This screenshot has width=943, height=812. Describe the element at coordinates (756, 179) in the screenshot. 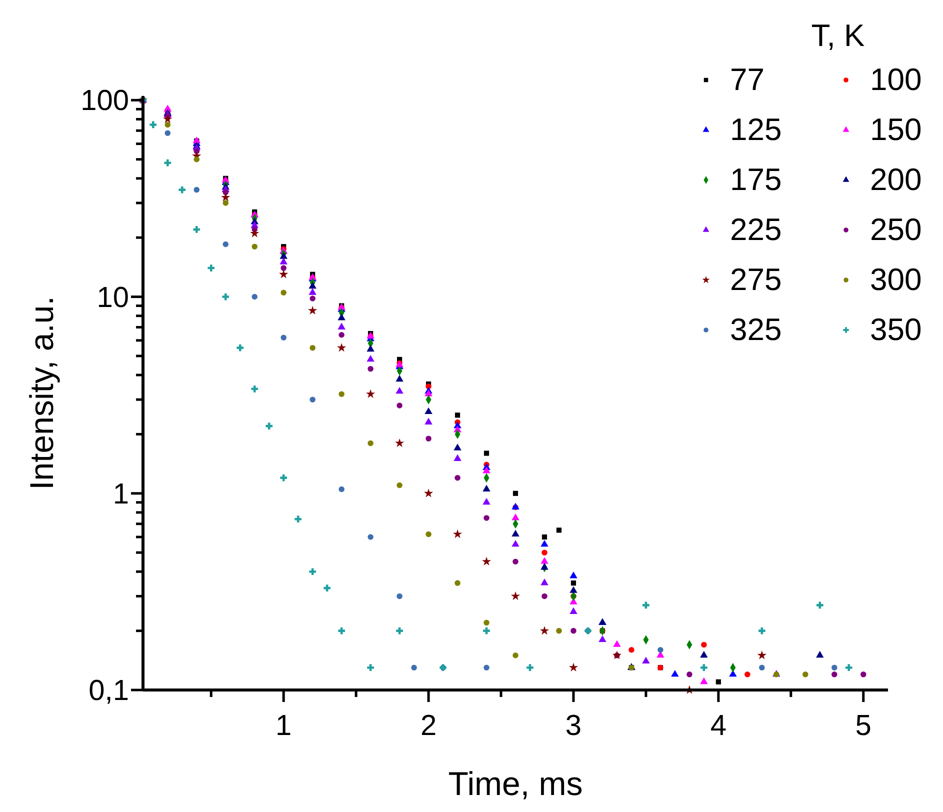

I see `legend-label: 175` at that location.